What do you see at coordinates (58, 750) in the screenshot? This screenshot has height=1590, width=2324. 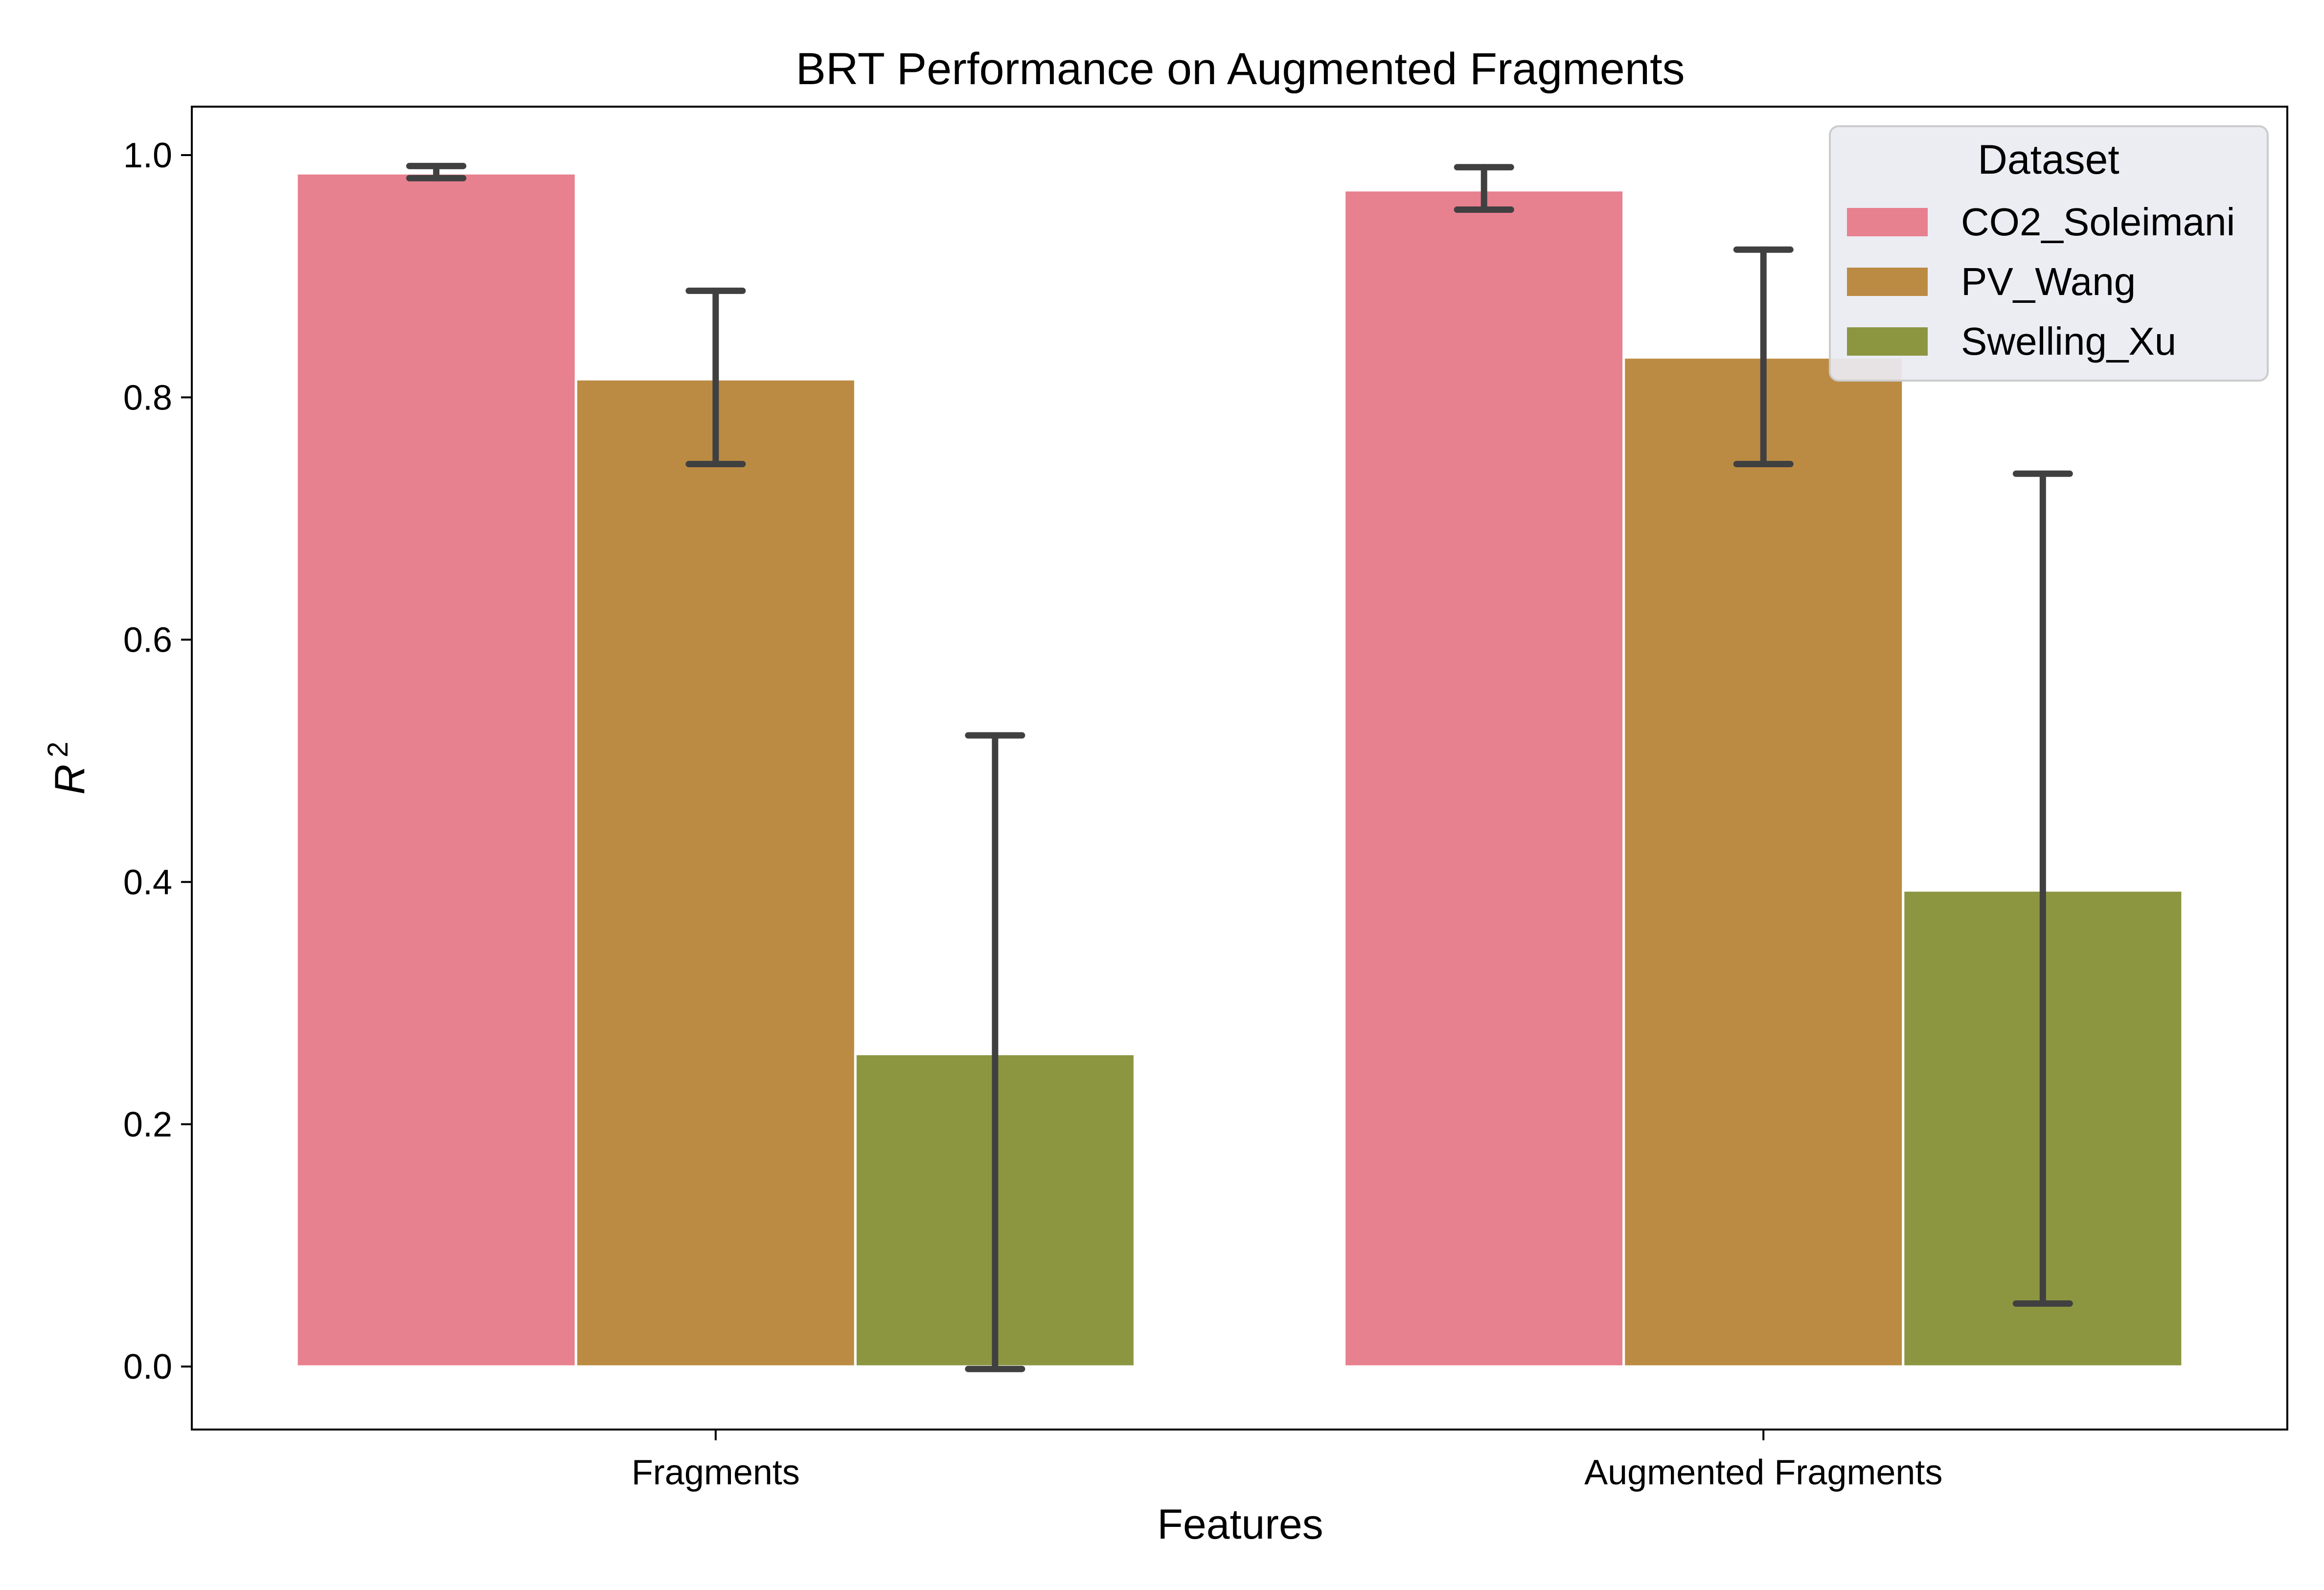 I see `y-axis-label-superscript: 2` at bounding box center [58, 750].